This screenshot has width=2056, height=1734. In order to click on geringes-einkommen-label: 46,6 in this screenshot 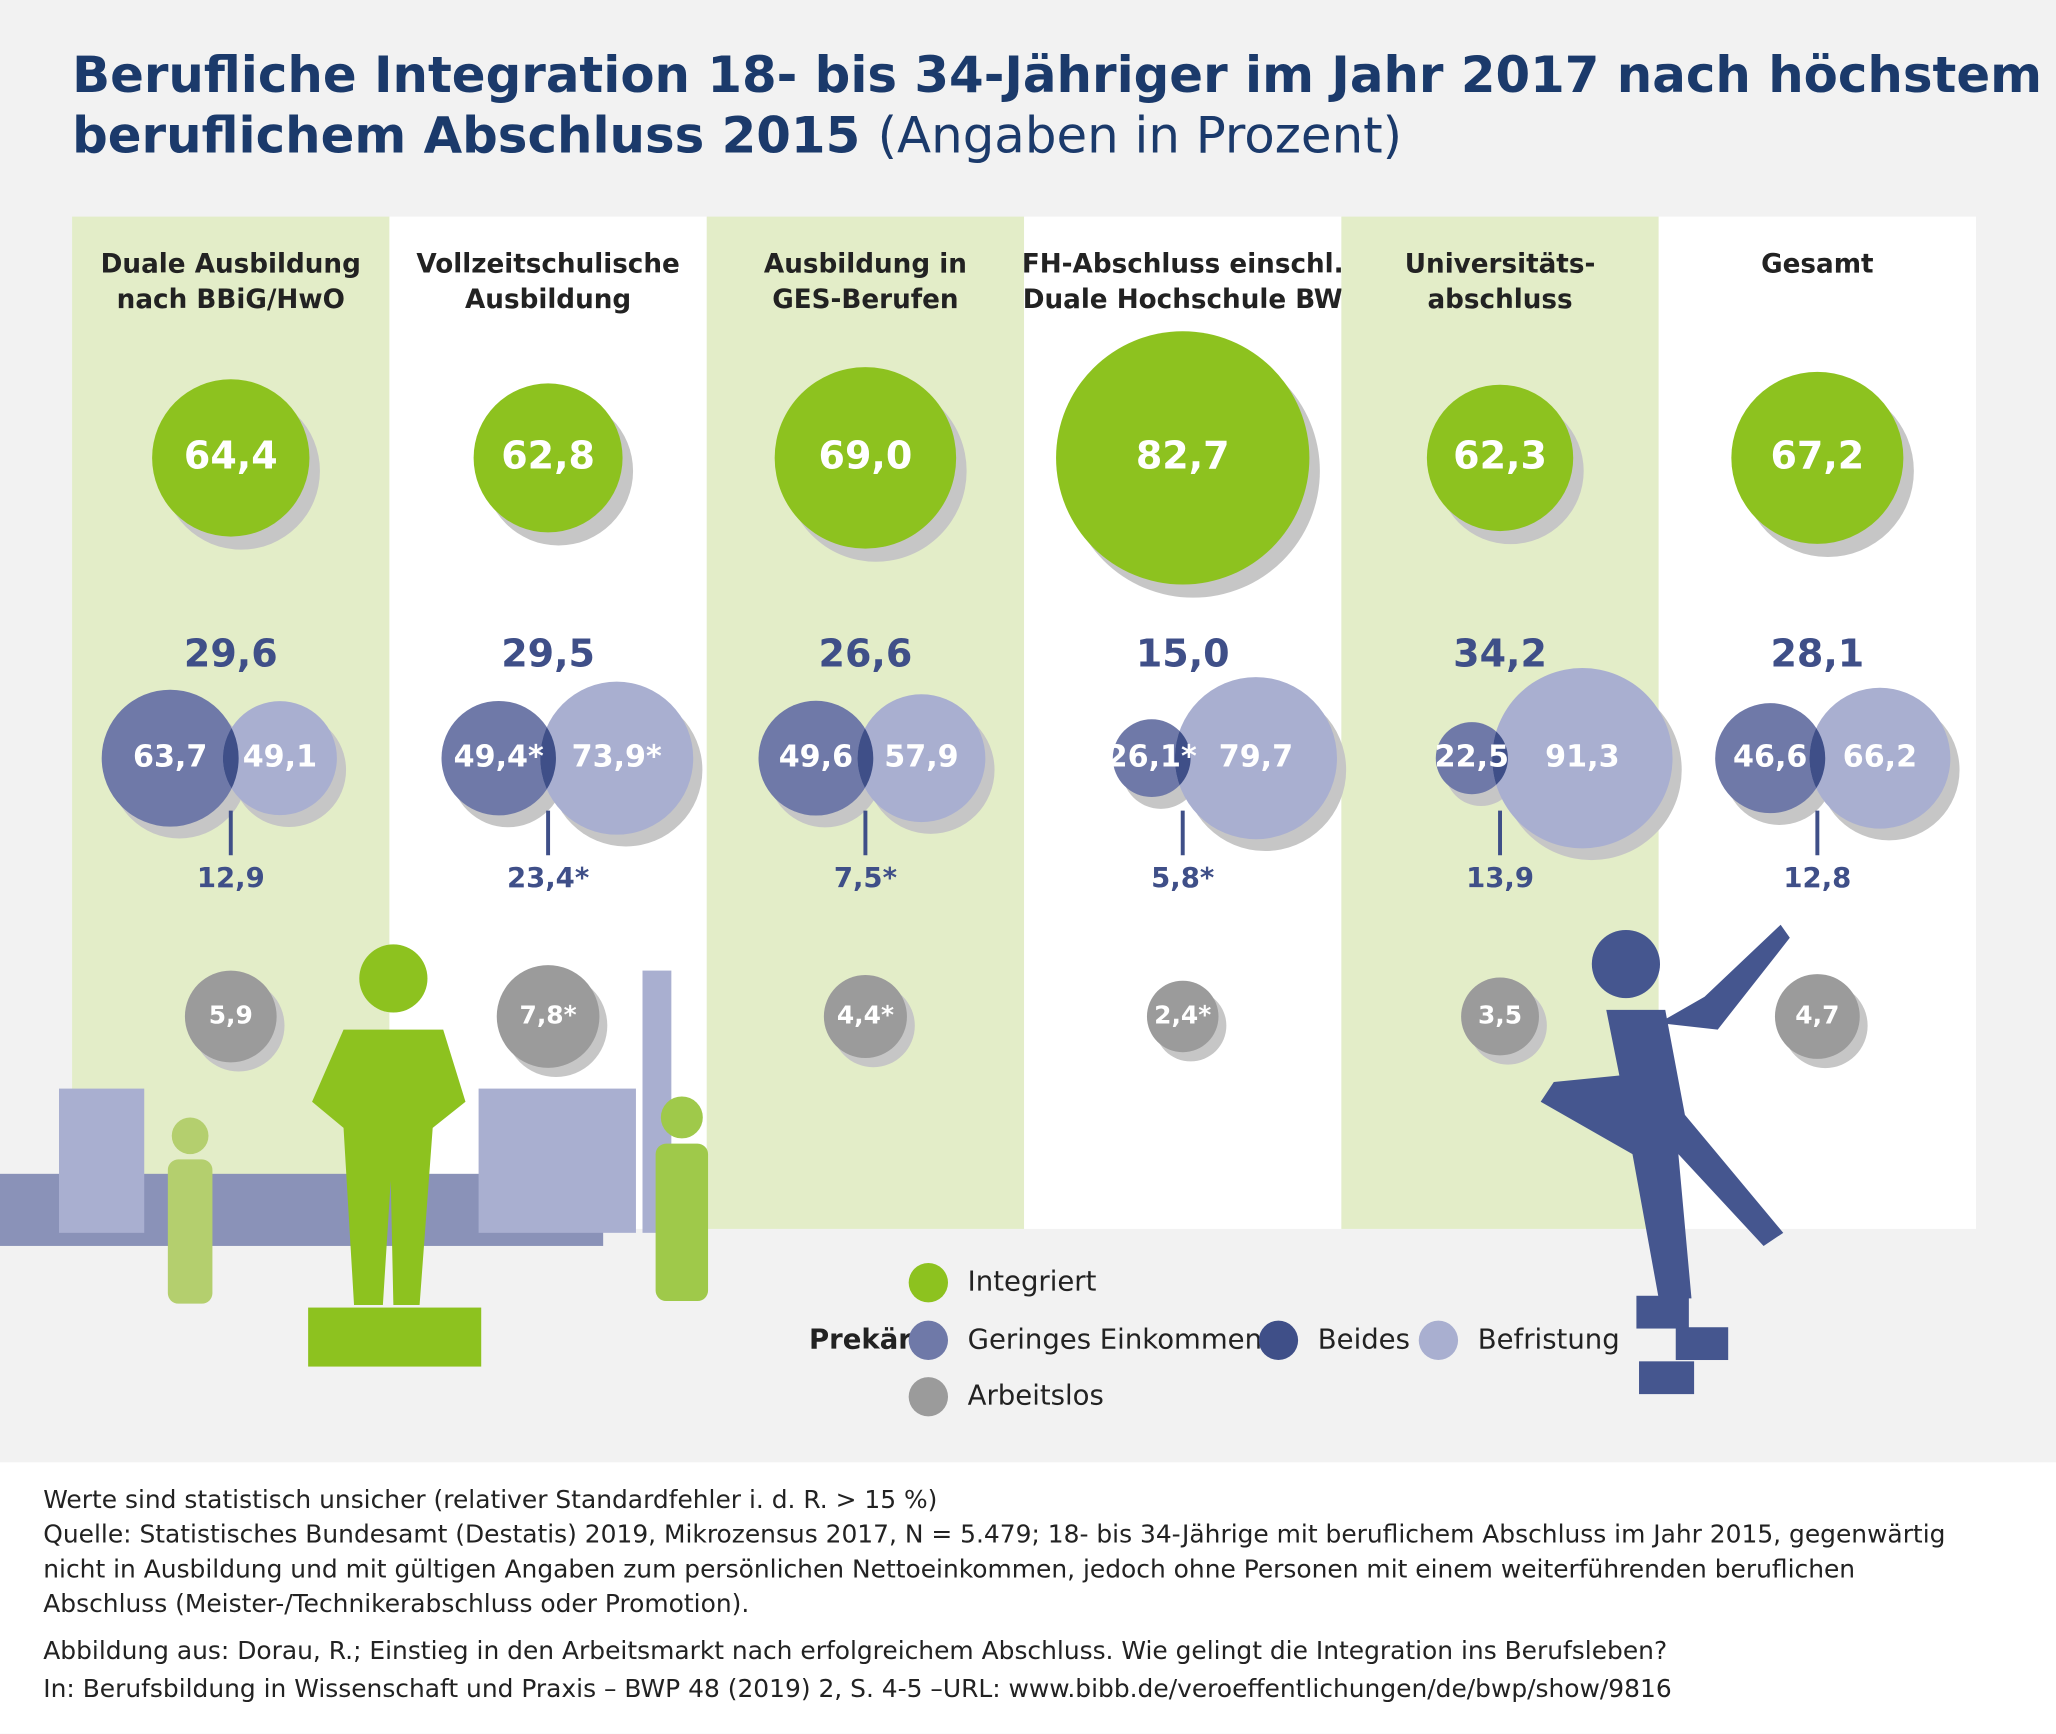, I will do `click(1770, 757)`.